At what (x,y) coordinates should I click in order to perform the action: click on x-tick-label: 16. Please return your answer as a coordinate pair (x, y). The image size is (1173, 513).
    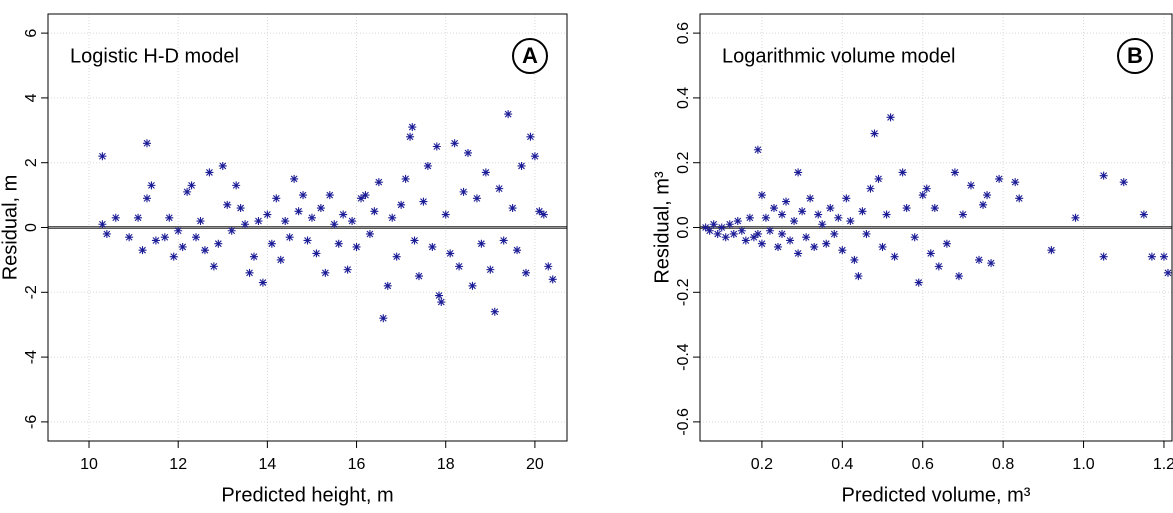
    Looking at the image, I should click on (357, 464).